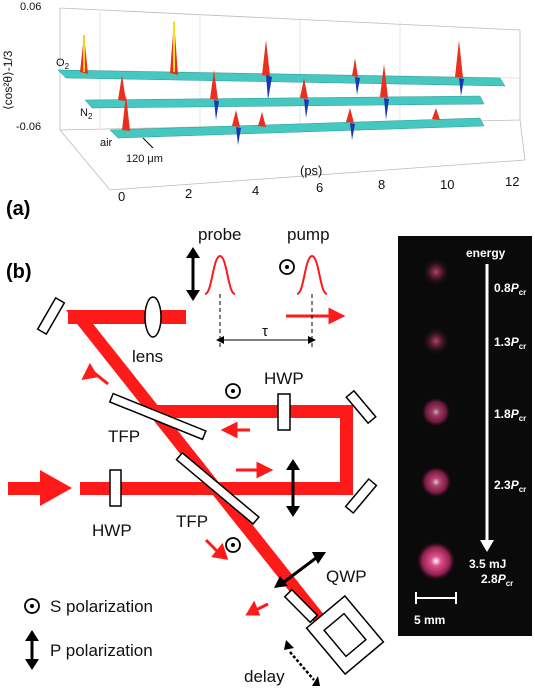 Image resolution: width=535 pixels, height=693 pixels. Describe the element at coordinates (297, 120) in the screenshot. I see `trace-air` at that location.